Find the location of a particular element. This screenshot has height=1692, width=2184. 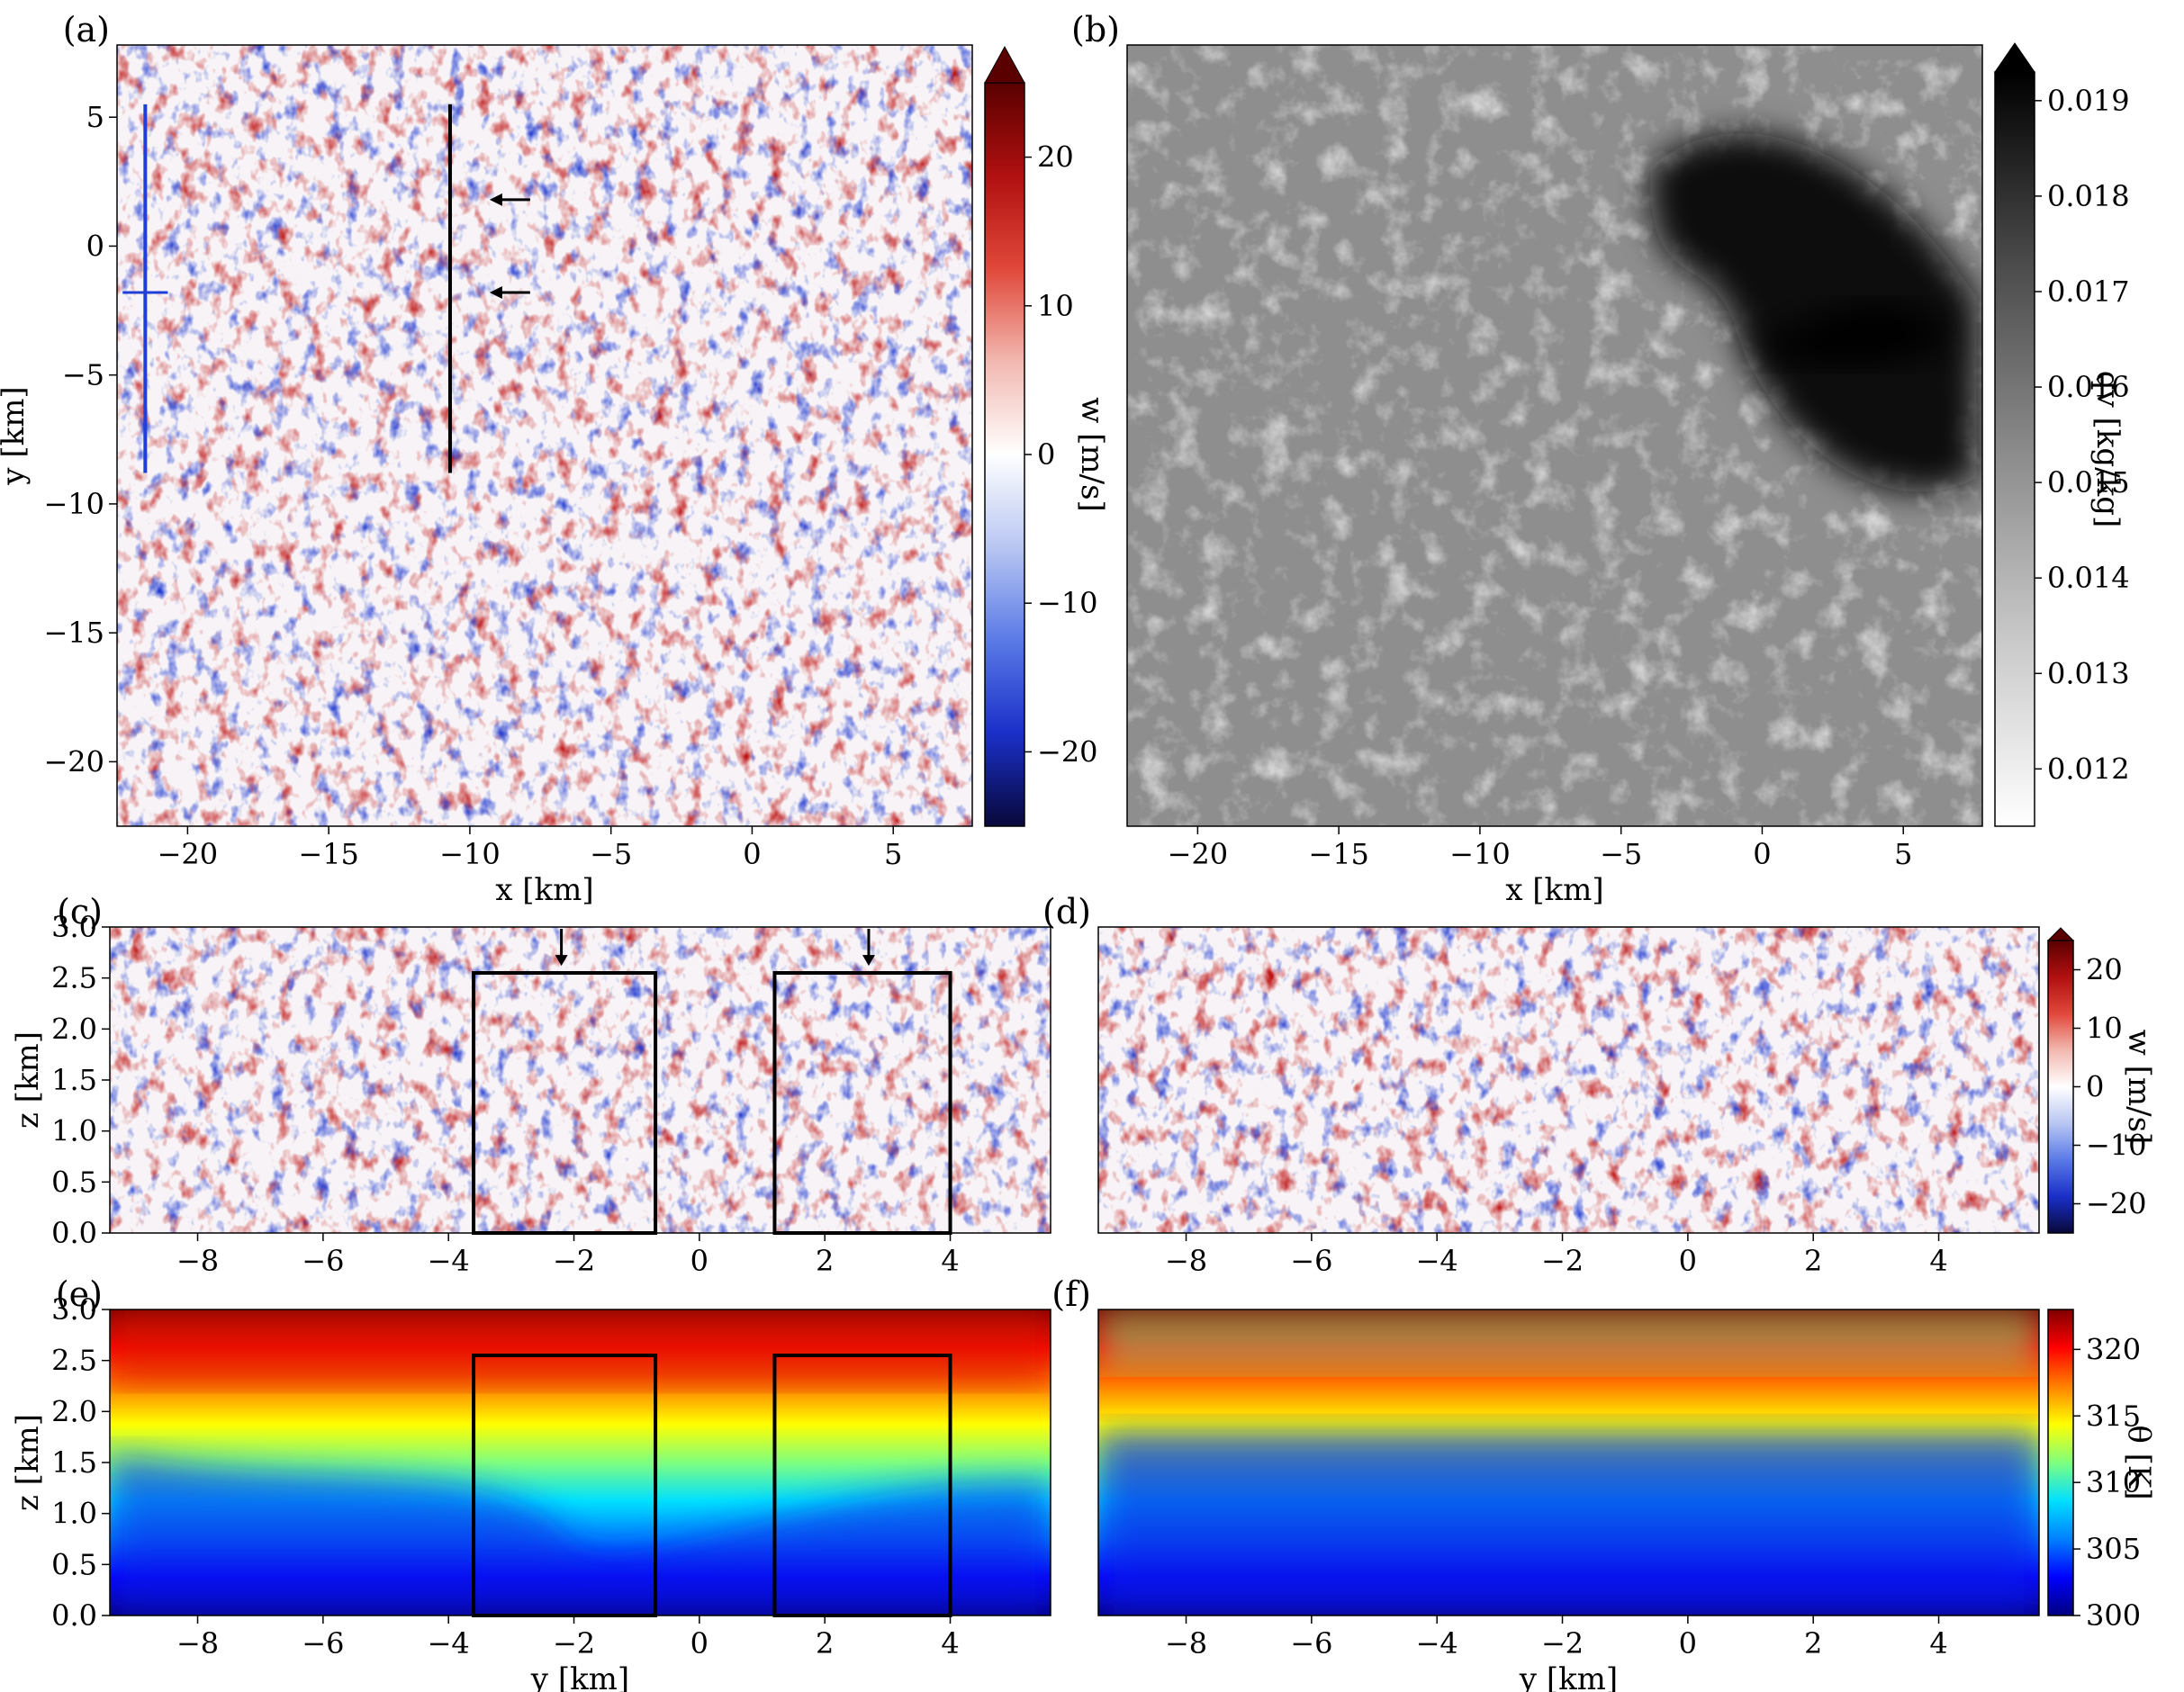

colorbar-tick-label: 10 is located at coordinates (1055, 306).